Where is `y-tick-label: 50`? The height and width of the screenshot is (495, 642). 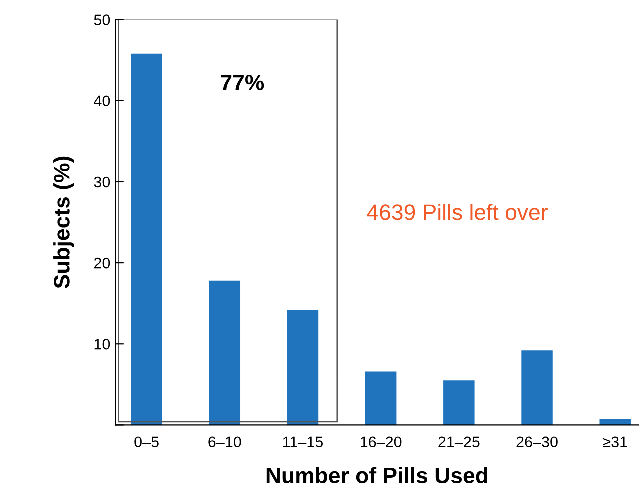 y-tick-label: 50 is located at coordinates (102, 20).